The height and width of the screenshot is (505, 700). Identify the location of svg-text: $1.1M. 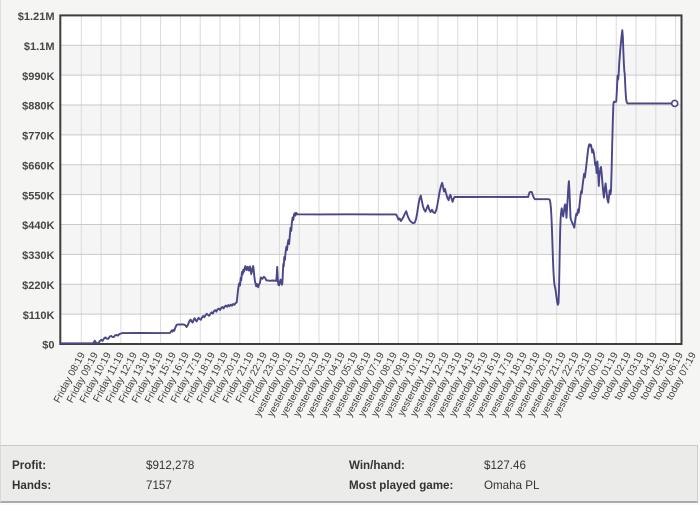
(39, 47).